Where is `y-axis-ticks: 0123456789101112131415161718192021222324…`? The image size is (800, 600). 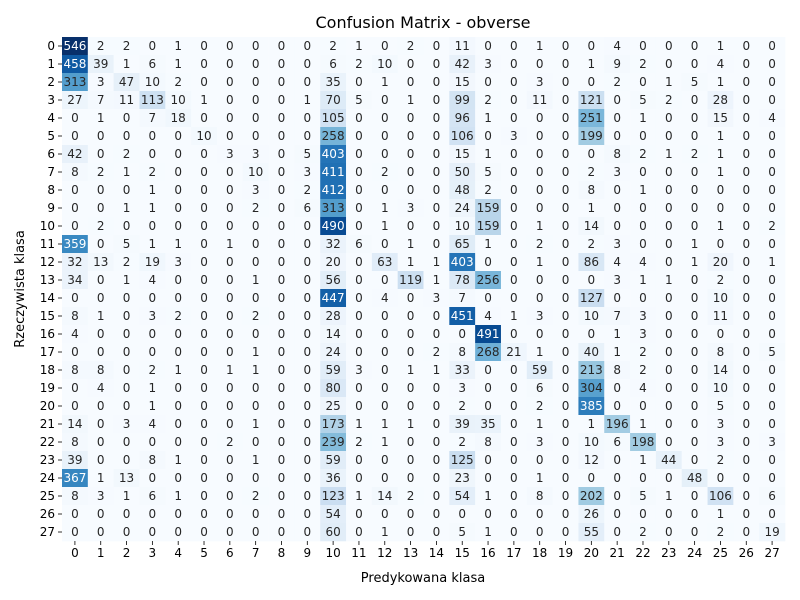
y-axis-ticks: 0123456789101112131415161718192021222324… is located at coordinates (51, 289).